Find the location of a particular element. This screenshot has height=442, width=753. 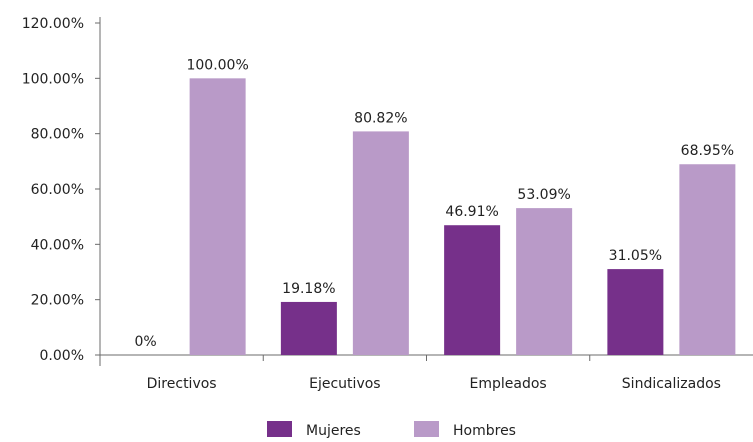

y-tick-label: 80.00% is located at coordinates (57, 135).